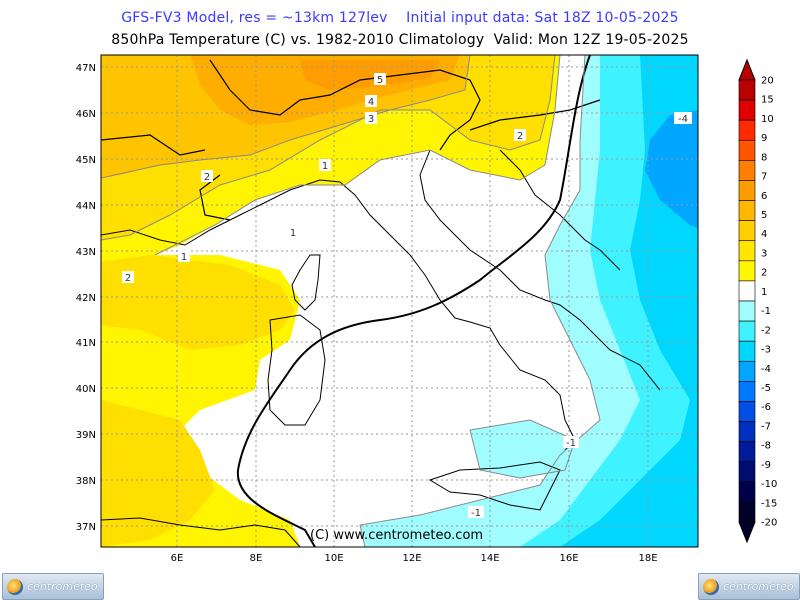  I want to click on colorbar-label: -3, so click(766, 350).